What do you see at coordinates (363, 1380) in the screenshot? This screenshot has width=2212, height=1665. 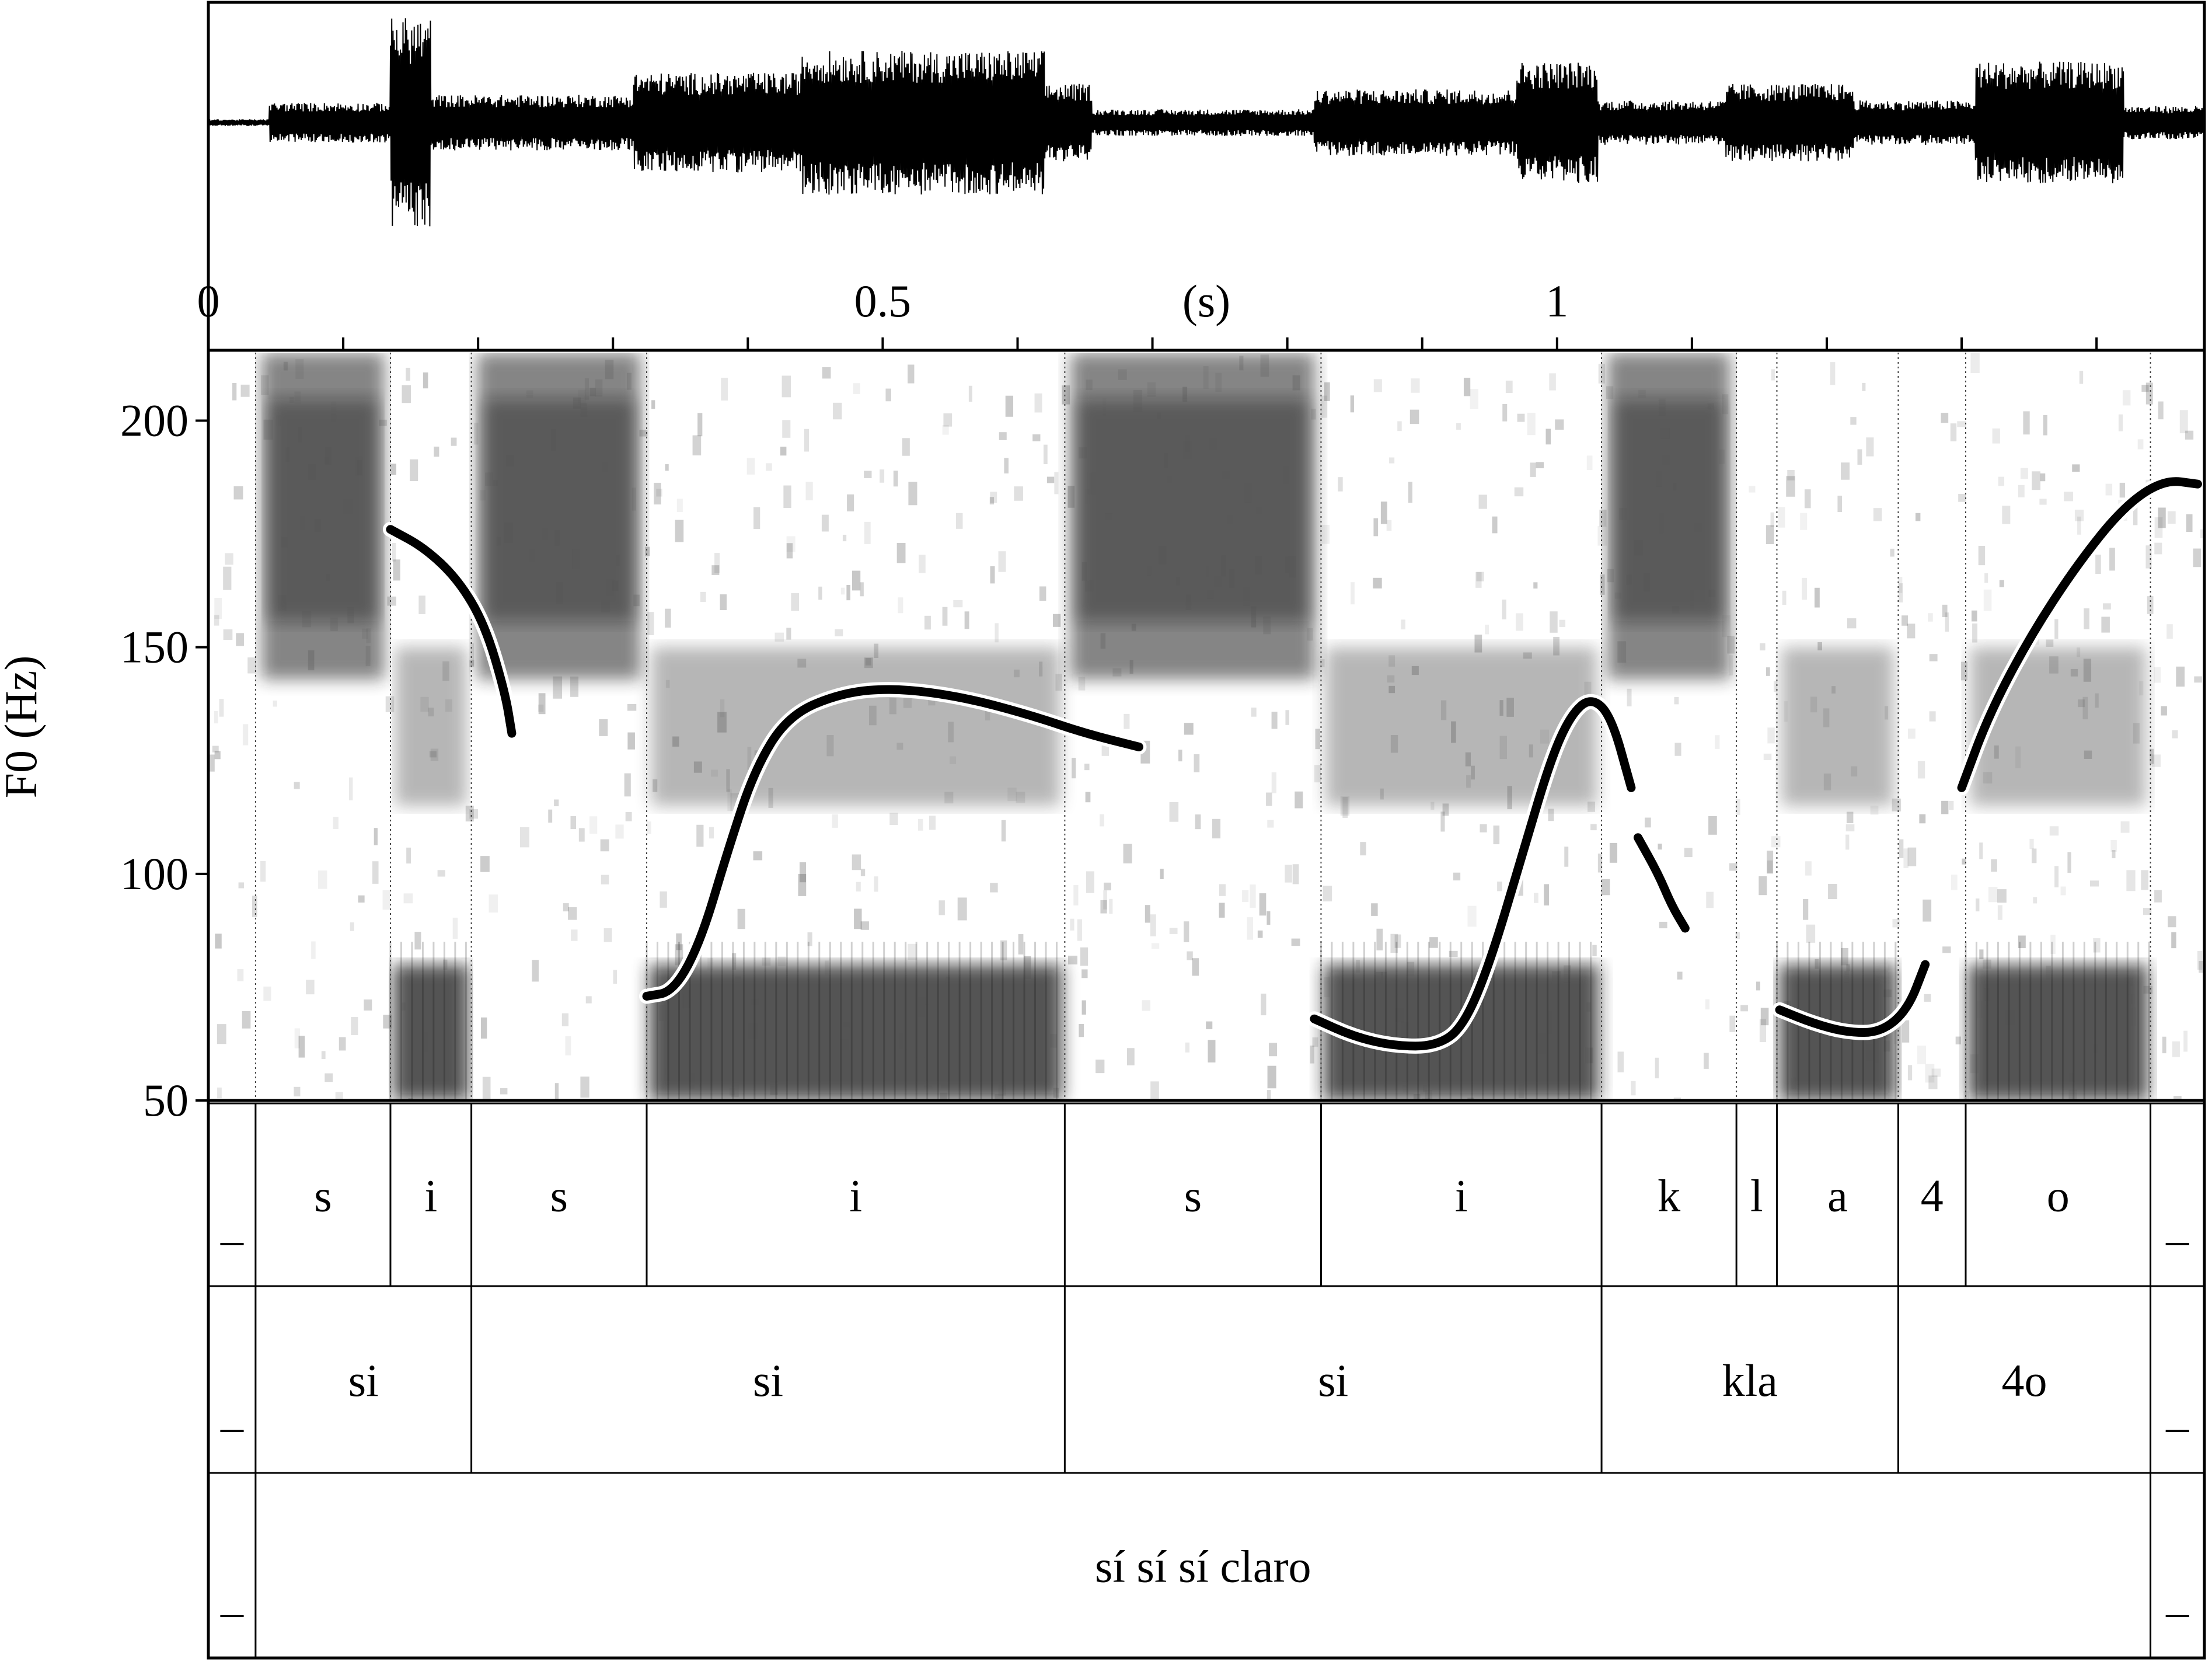 I see `tier-syllables-label: si` at bounding box center [363, 1380].